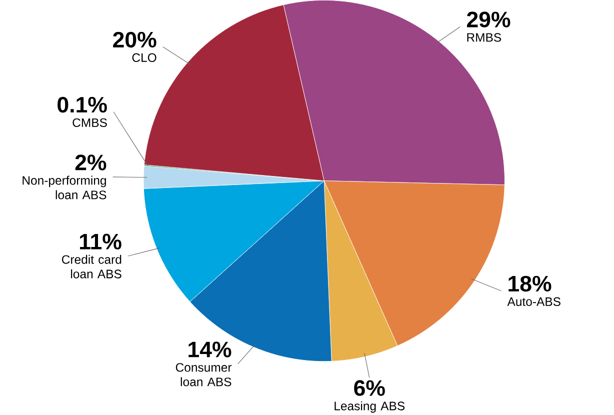 This screenshot has width=614, height=415. Describe the element at coordinates (82, 104) in the screenshot. I see `data-label: 0.1%` at that location.